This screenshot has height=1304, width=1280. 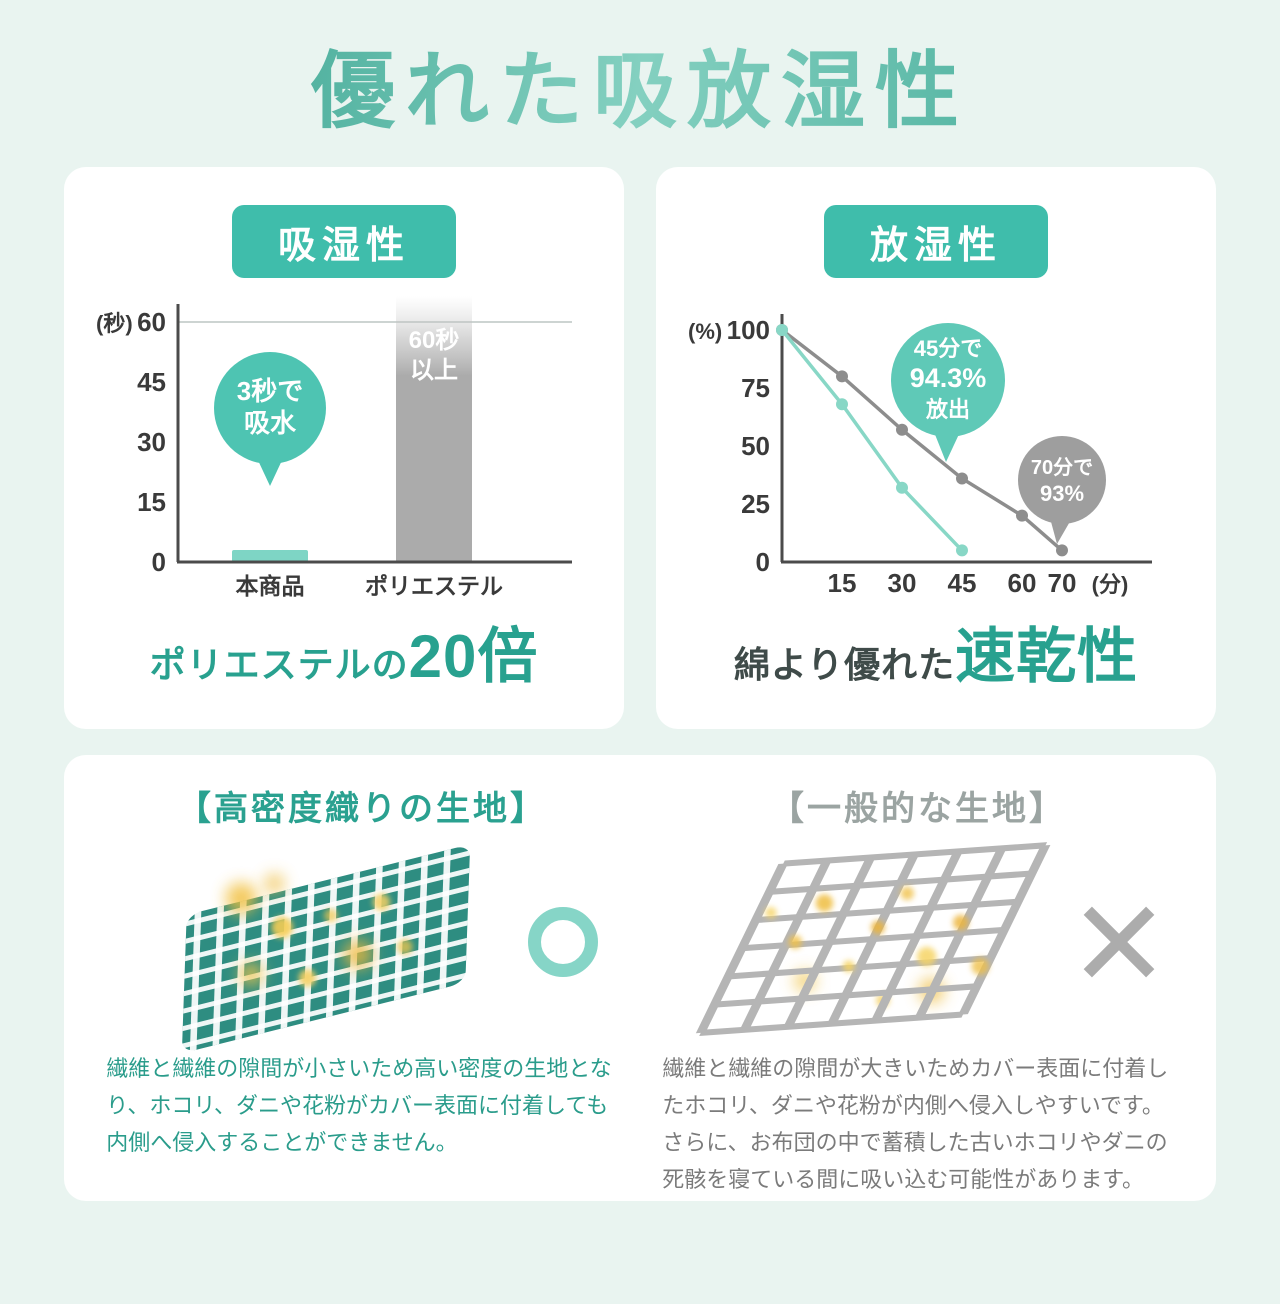 What do you see at coordinates (755, 504) in the screenshot?
I see `svg-text: 25` at bounding box center [755, 504].